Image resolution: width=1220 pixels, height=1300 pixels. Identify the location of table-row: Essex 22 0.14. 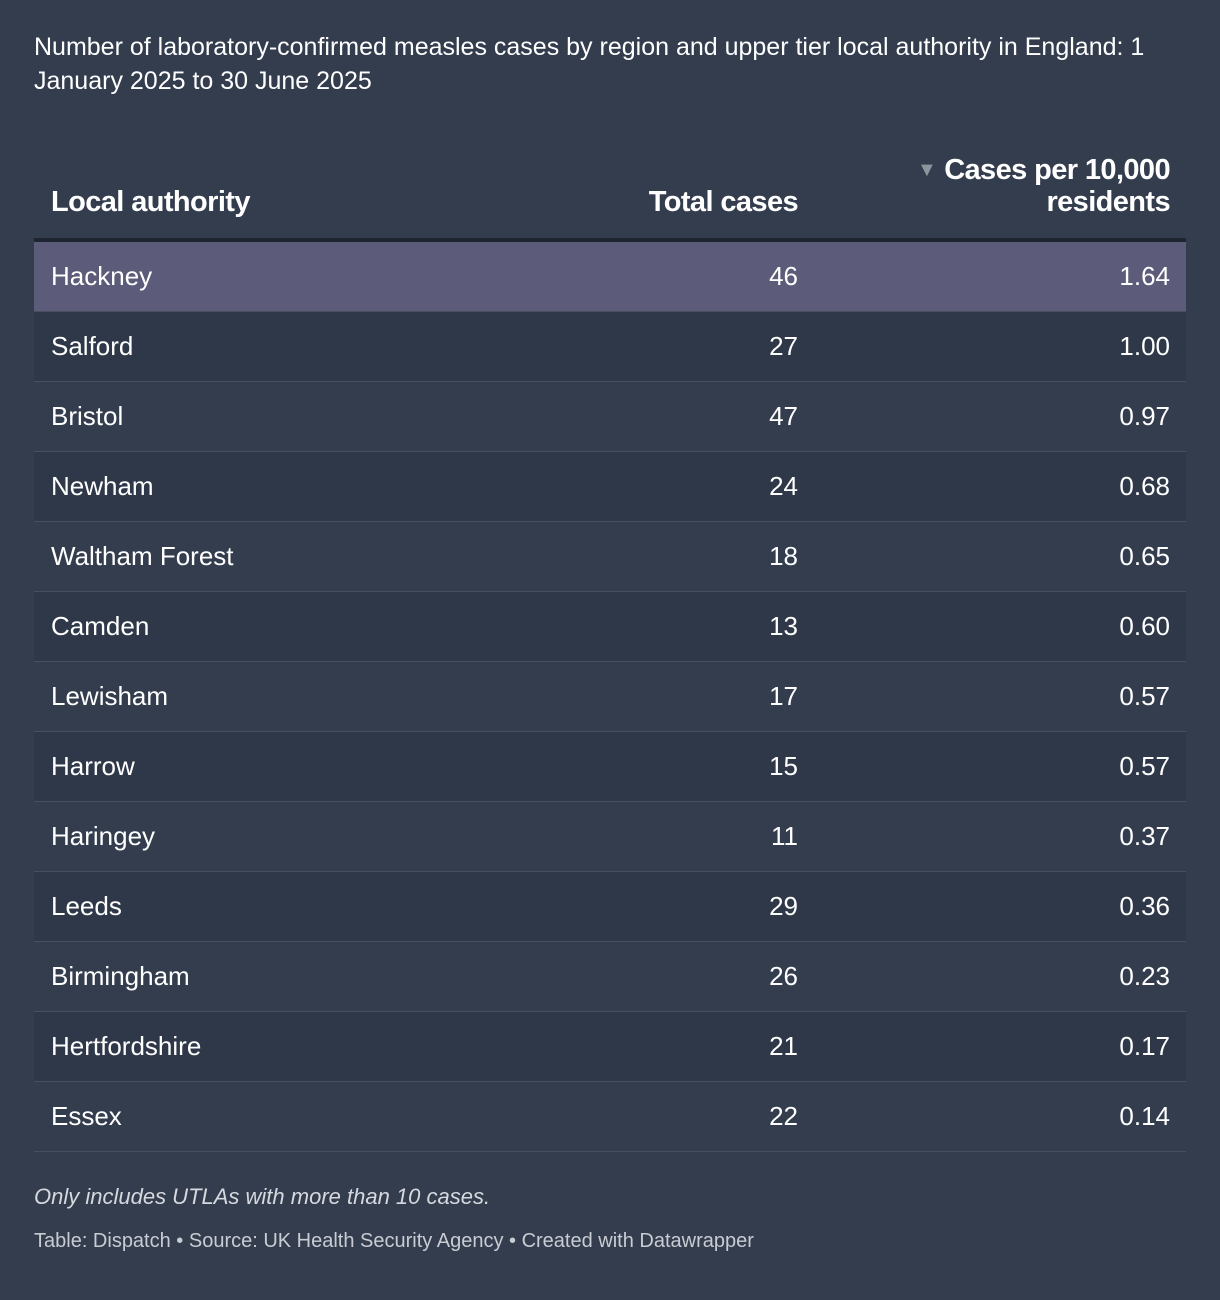
(610, 1117).